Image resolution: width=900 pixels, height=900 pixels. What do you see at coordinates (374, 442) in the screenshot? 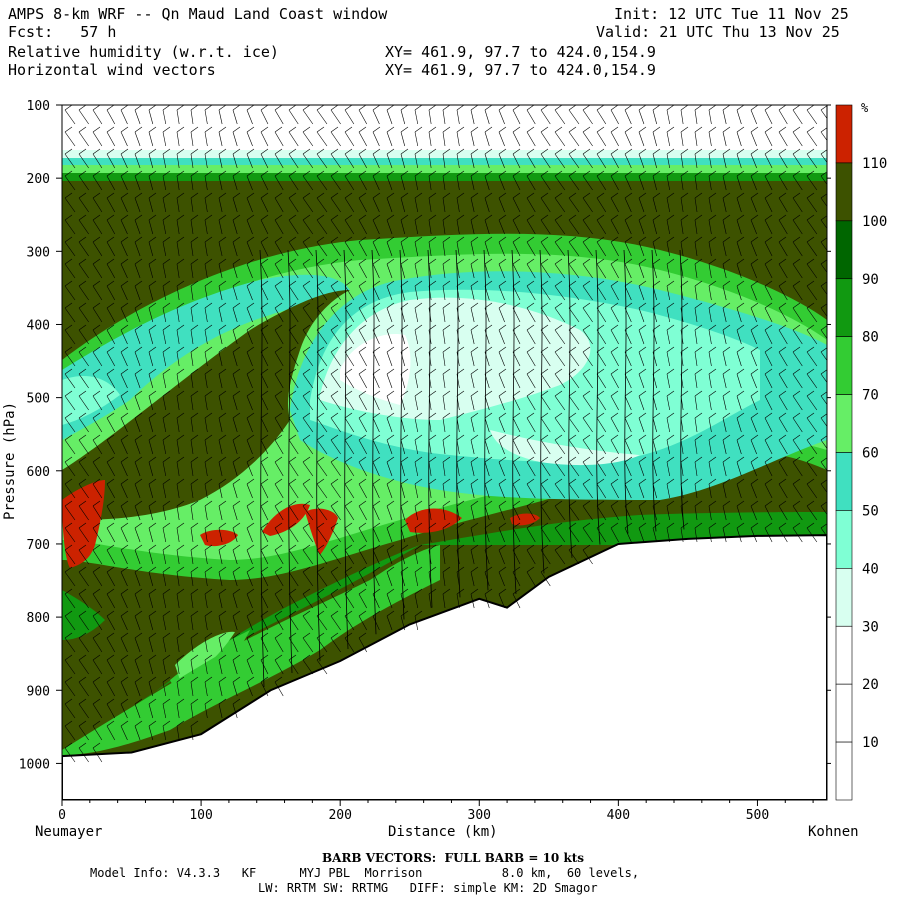
I see `wind-barb-column` at bounding box center [374, 442].